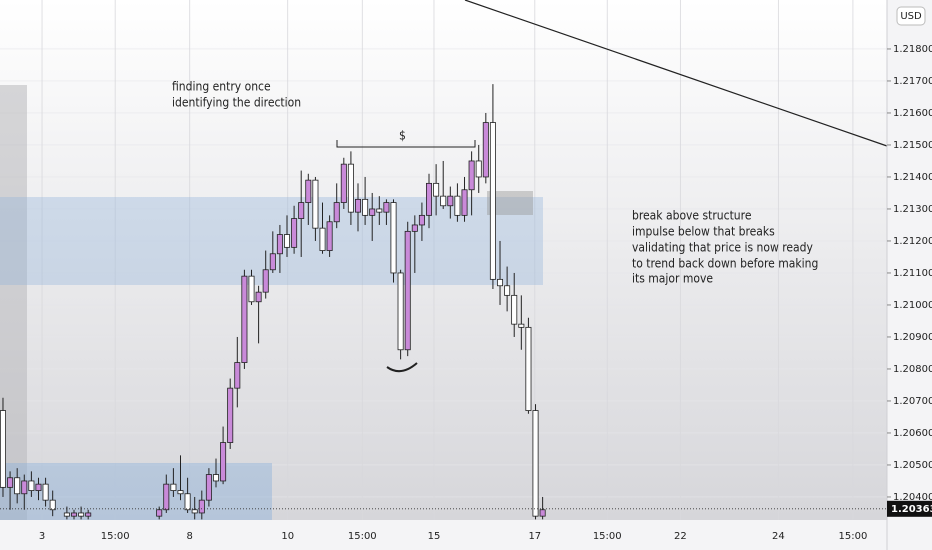 The height and width of the screenshot is (550, 932). I want to click on annotation: $, so click(402, 136).